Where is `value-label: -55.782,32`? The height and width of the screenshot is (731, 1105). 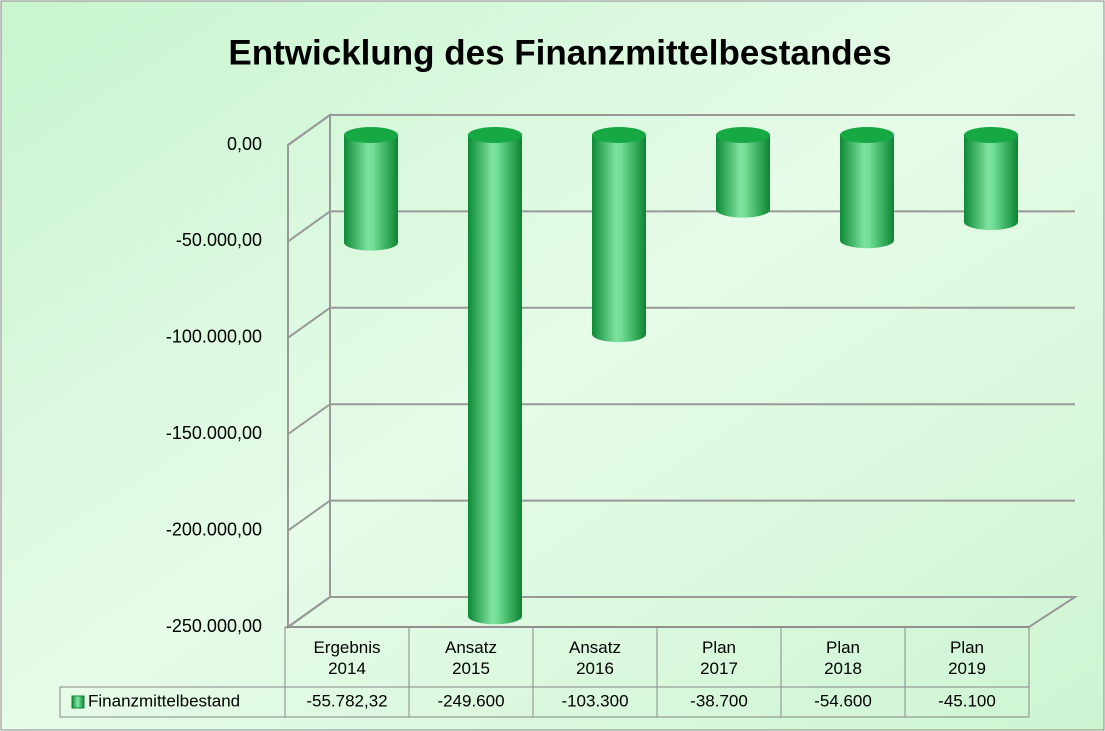
value-label: -55.782,32 is located at coordinates (346, 700).